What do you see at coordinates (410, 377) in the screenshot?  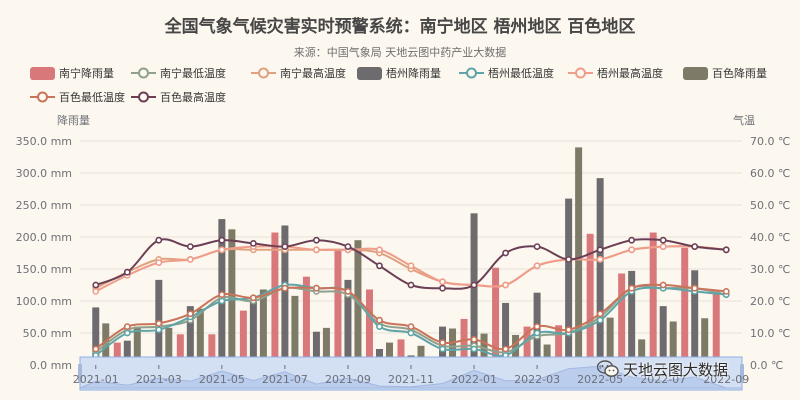 I see `datazoom-preview` at bounding box center [410, 377].